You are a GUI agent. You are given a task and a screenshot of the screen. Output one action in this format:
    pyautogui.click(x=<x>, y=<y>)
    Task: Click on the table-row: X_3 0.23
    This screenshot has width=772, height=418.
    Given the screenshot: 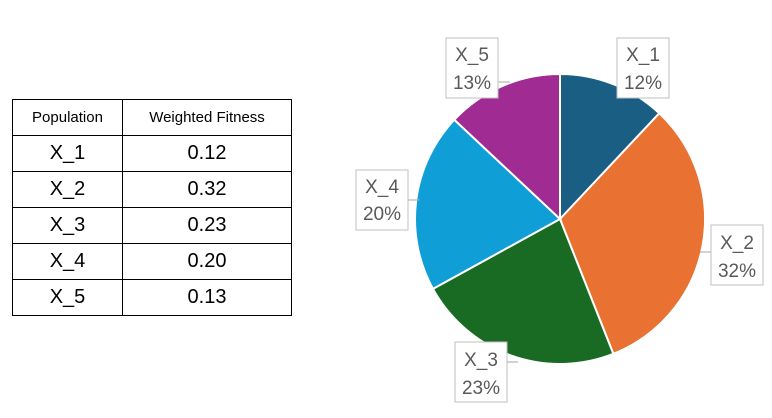 What is the action you would take?
    pyautogui.click(x=152, y=225)
    